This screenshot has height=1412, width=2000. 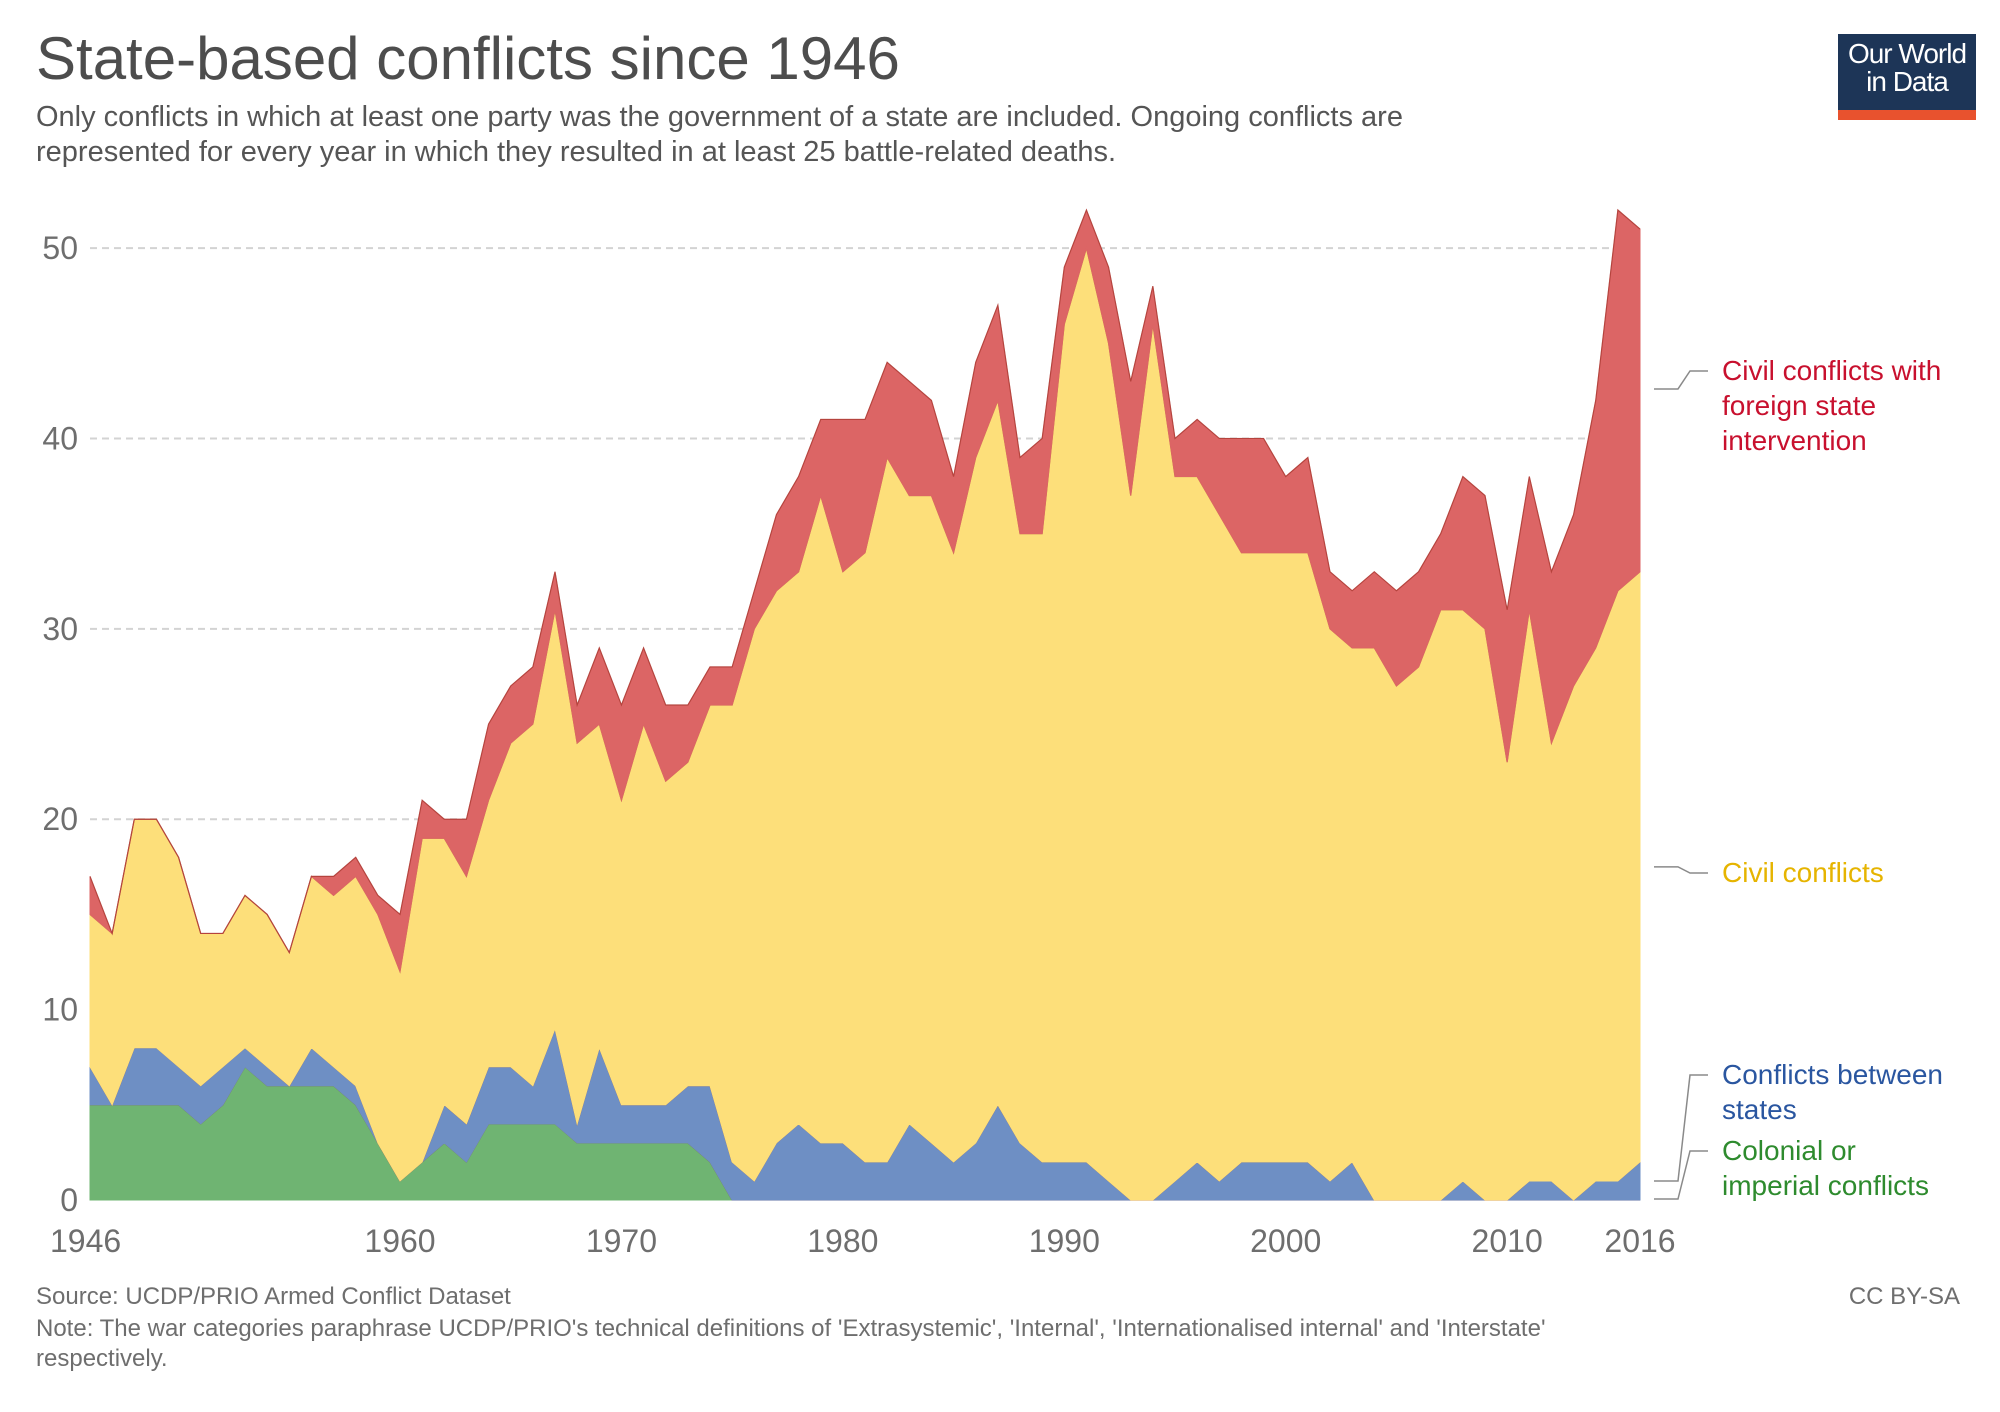 I want to click on x-tick-label: 2016, so click(x=1639, y=1241).